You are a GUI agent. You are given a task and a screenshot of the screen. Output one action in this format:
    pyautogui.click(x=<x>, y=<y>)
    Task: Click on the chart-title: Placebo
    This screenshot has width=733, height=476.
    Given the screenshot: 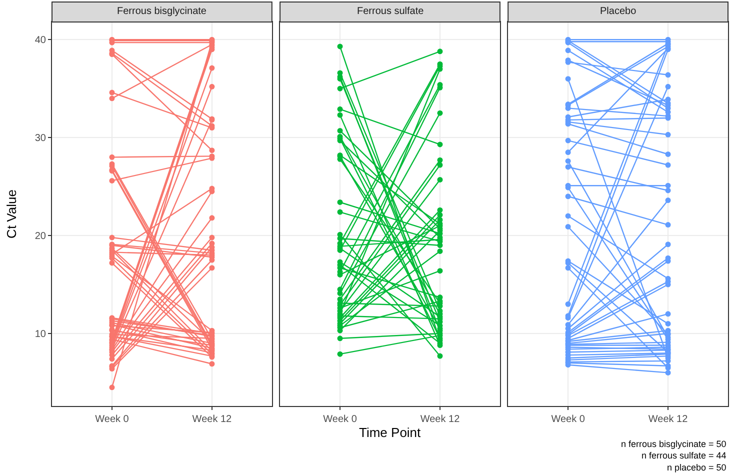 What is the action you would take?
    pyautogui.click(x=618, y=11)
    